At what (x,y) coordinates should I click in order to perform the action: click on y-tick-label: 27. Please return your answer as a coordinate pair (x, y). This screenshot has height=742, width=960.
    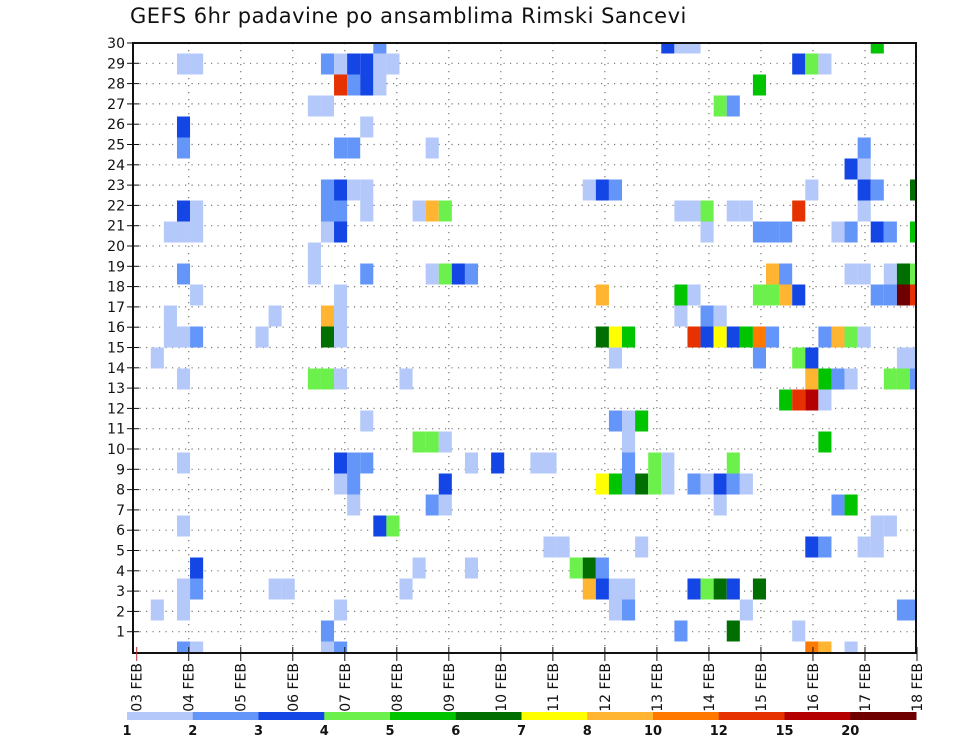
    Looking at the image, I should click on (116, 105).